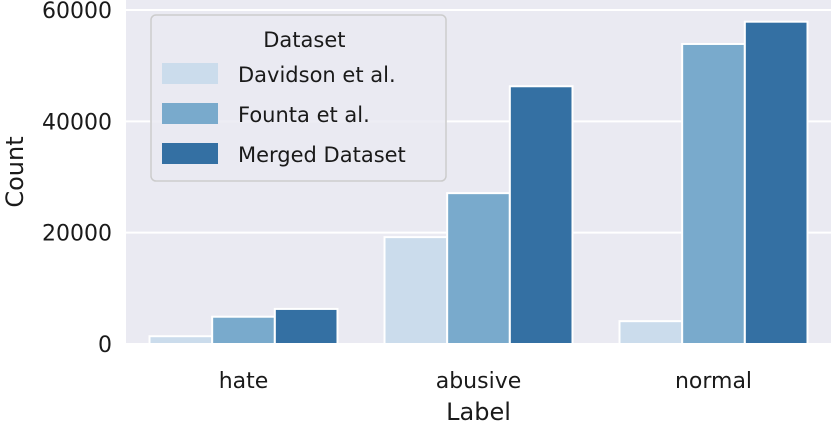 This screenshot has height=429, width=831. What do you see at coordinates (77, 12) in the screenshot?
I see `y-tick-label: 60000` at bounding box center [77, 12].